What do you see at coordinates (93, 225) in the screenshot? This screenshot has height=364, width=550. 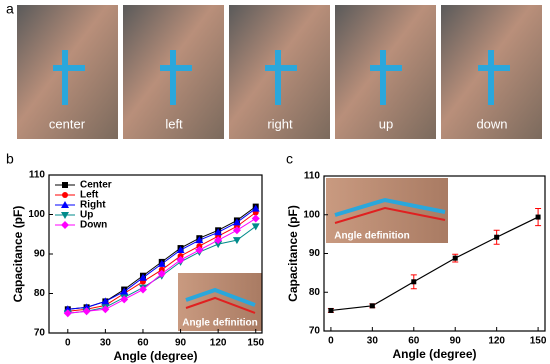 I see `legend-label: Down` at bounding box center [93, 225].